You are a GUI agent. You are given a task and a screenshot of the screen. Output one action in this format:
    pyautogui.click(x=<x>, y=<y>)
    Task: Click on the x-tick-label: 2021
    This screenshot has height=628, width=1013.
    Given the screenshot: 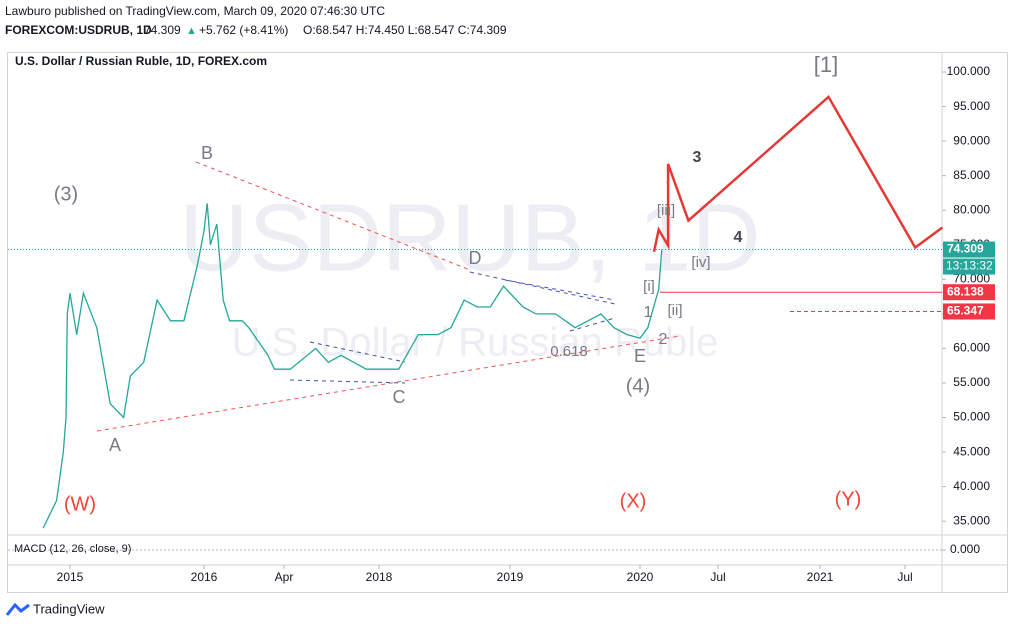 What is the action you would take?
    pyautogui.click(x=820, y=577)
    